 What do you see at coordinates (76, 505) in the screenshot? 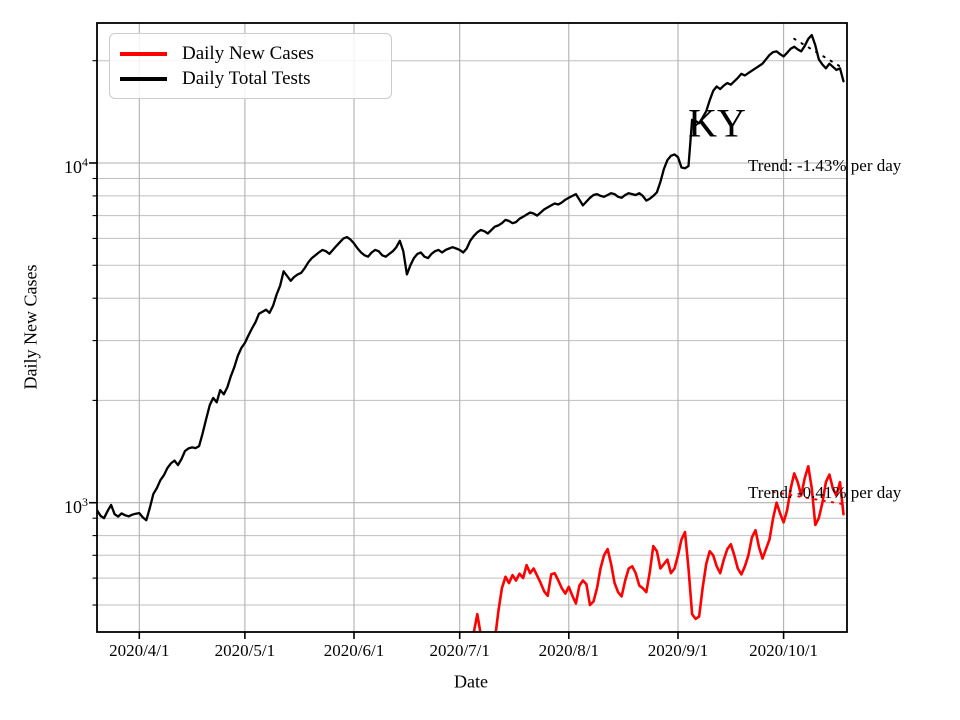
I see `y-tick-label-1e3: 10³` at bounding box center [76, 505].